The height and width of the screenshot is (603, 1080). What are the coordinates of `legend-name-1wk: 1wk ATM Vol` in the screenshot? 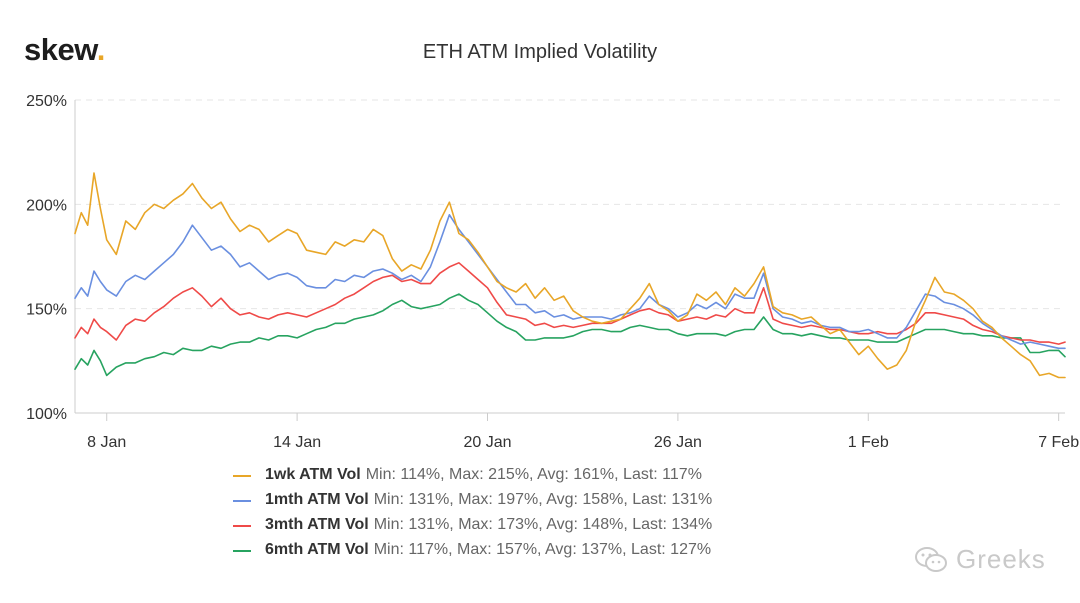 It's located at (313, 474).